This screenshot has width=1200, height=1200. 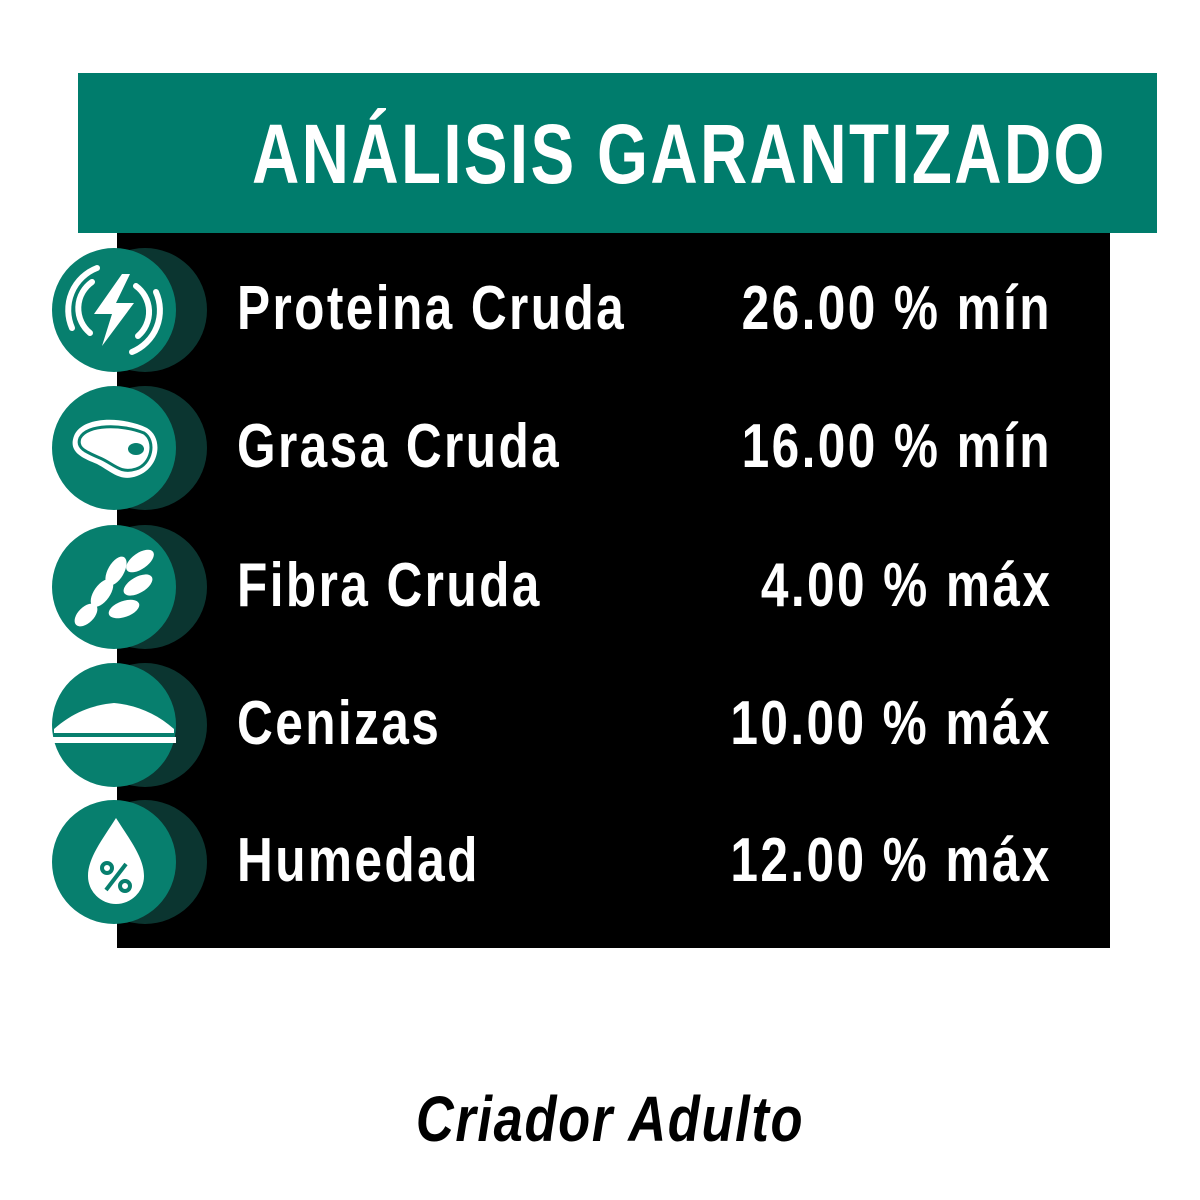 What do you see at coordinates (114, 448) in the screenshot?
I see `meat-steak-icon` at bounding box center [114, 448].